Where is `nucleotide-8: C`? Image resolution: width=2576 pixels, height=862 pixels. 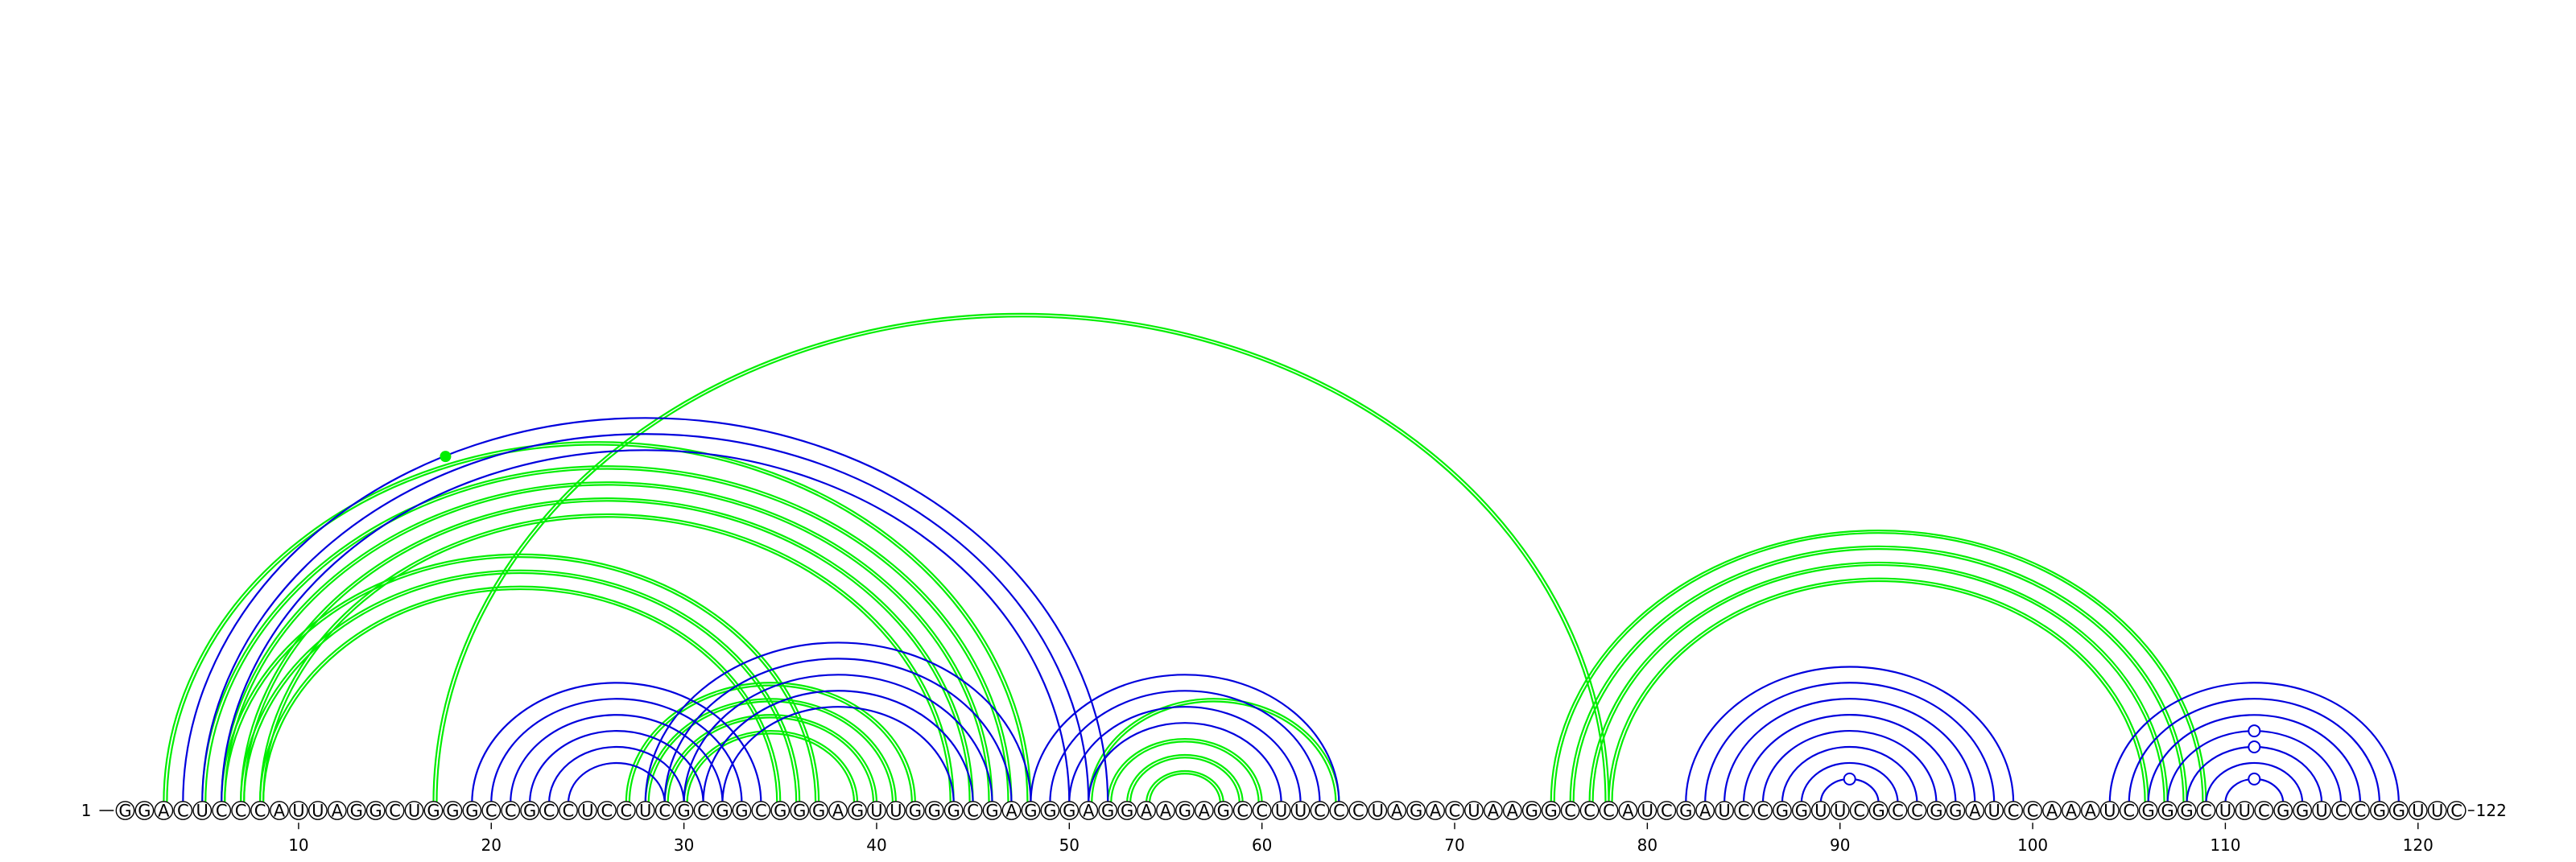 nucleotide-8: C is located at coordinates (260, 811).